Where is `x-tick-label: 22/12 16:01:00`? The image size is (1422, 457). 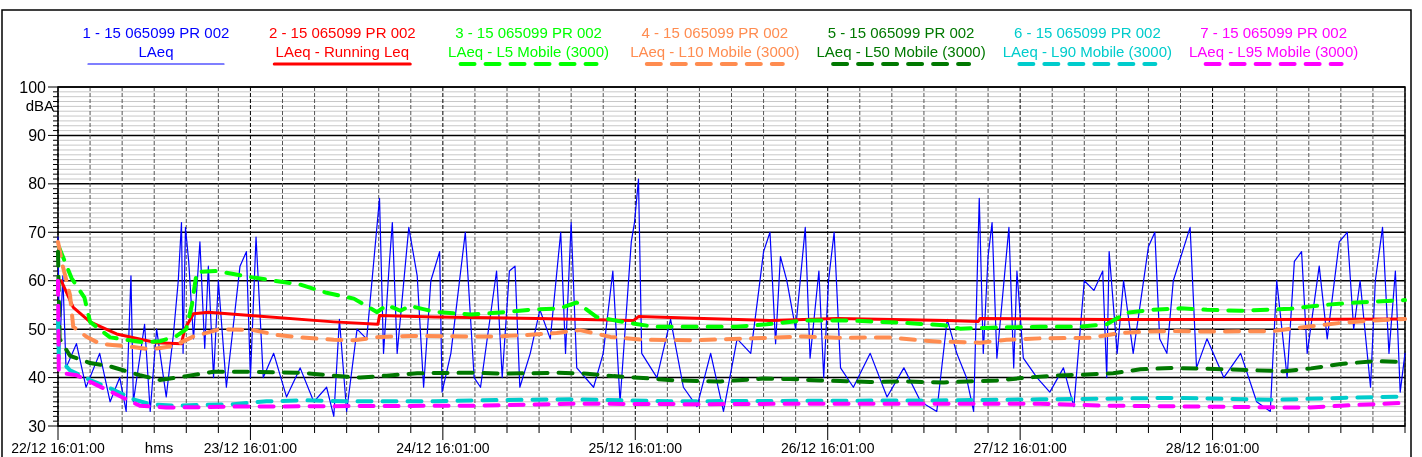 x-tick-label: 22/12 16:01:00 is located at coordinates (58, 448).